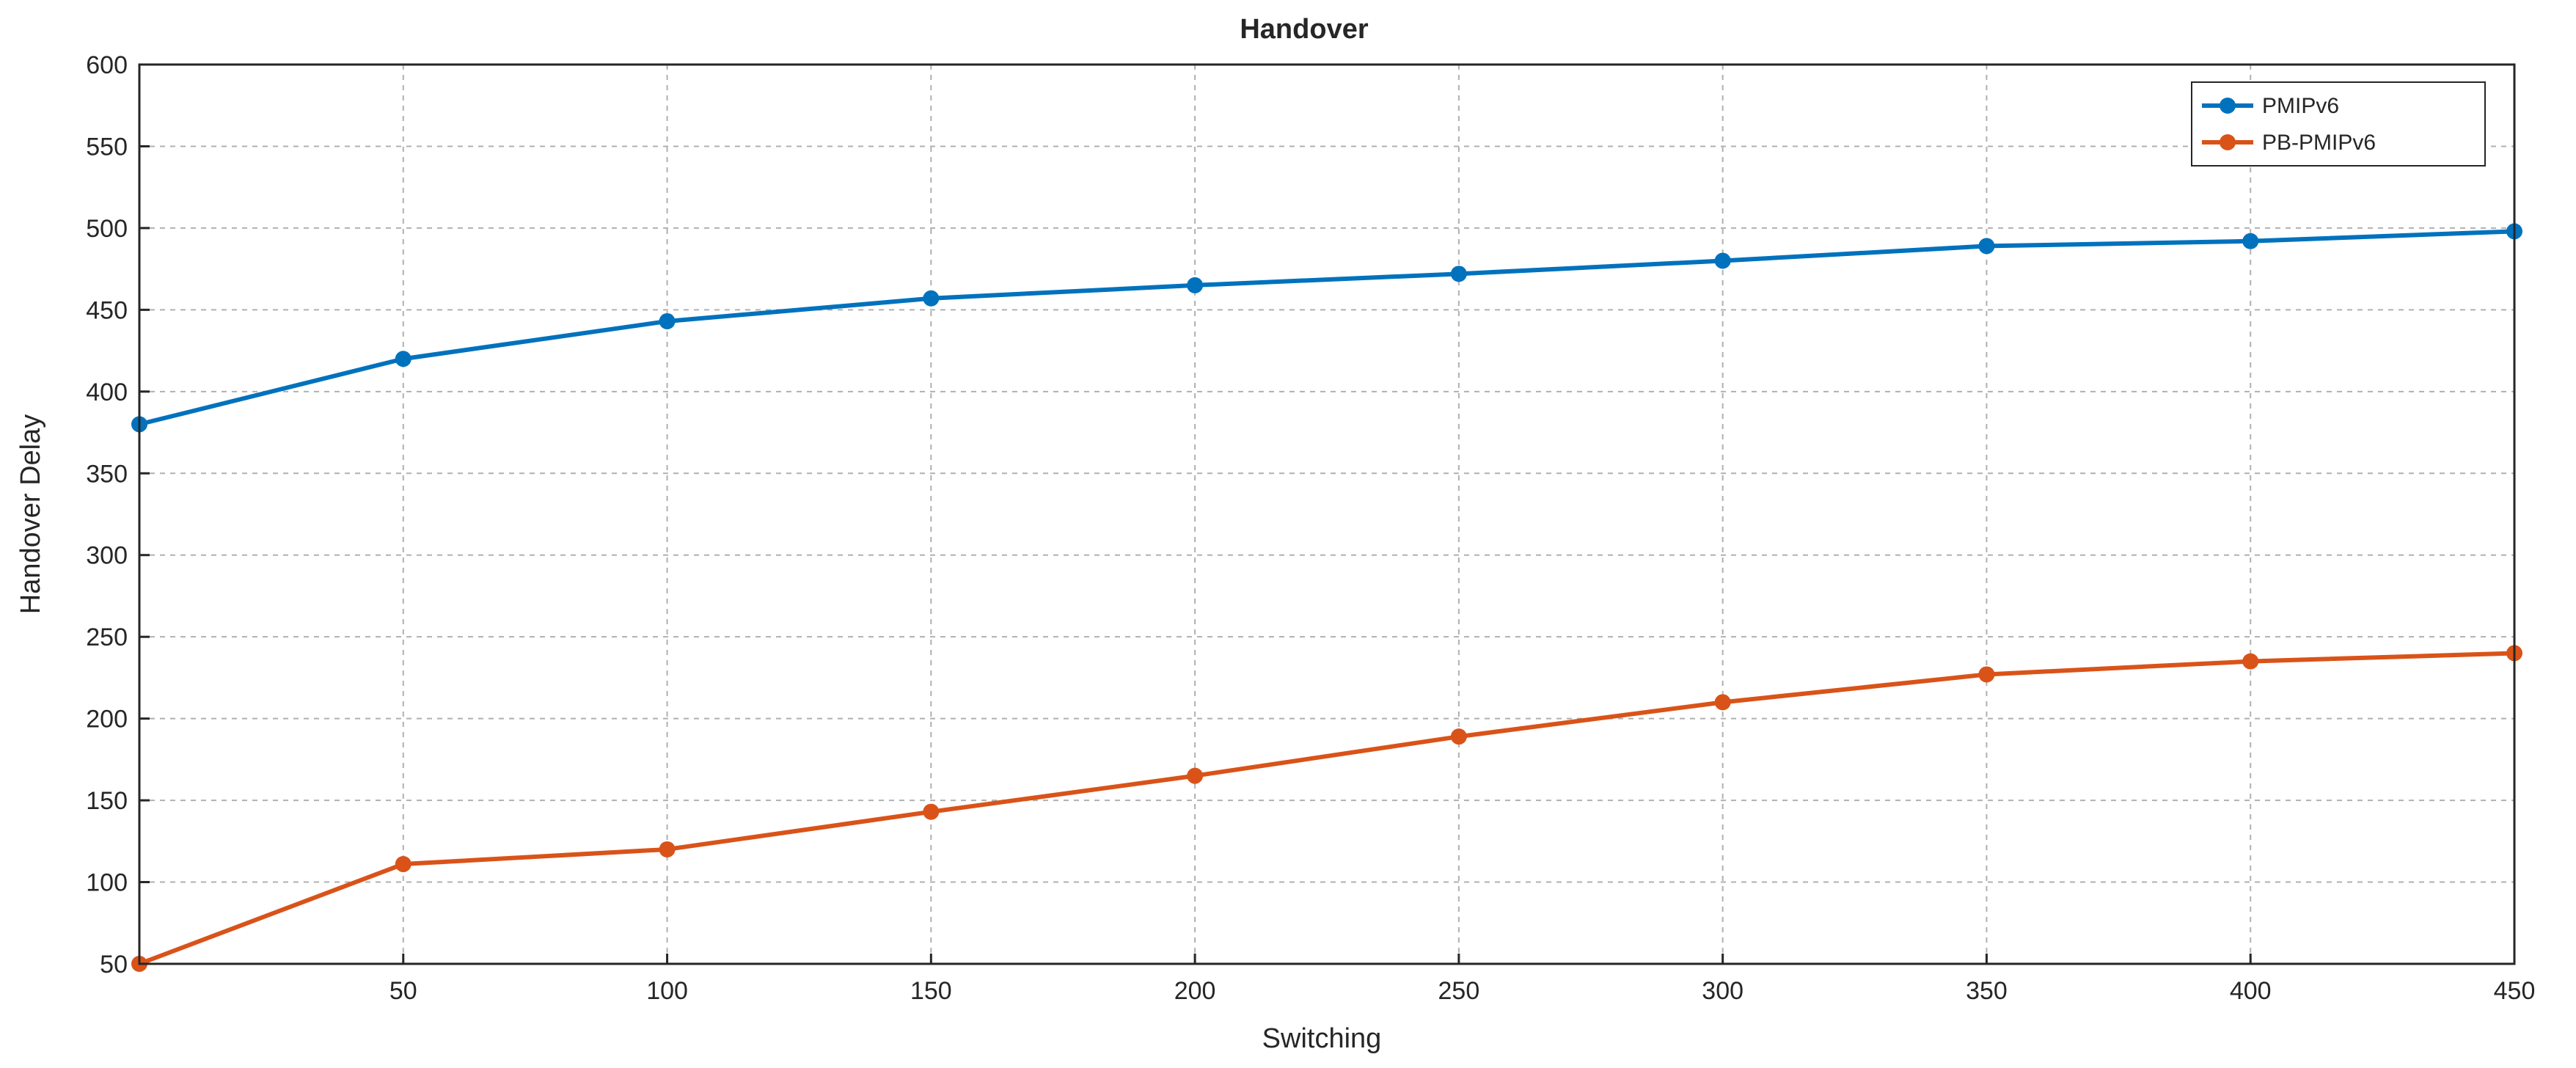 This screenshot has width=2576, height=1068. What do you see at coordinates (1459, 991) in the screenshot?
I see `x-tick-label: 250` at bounding box center [1459, 991].